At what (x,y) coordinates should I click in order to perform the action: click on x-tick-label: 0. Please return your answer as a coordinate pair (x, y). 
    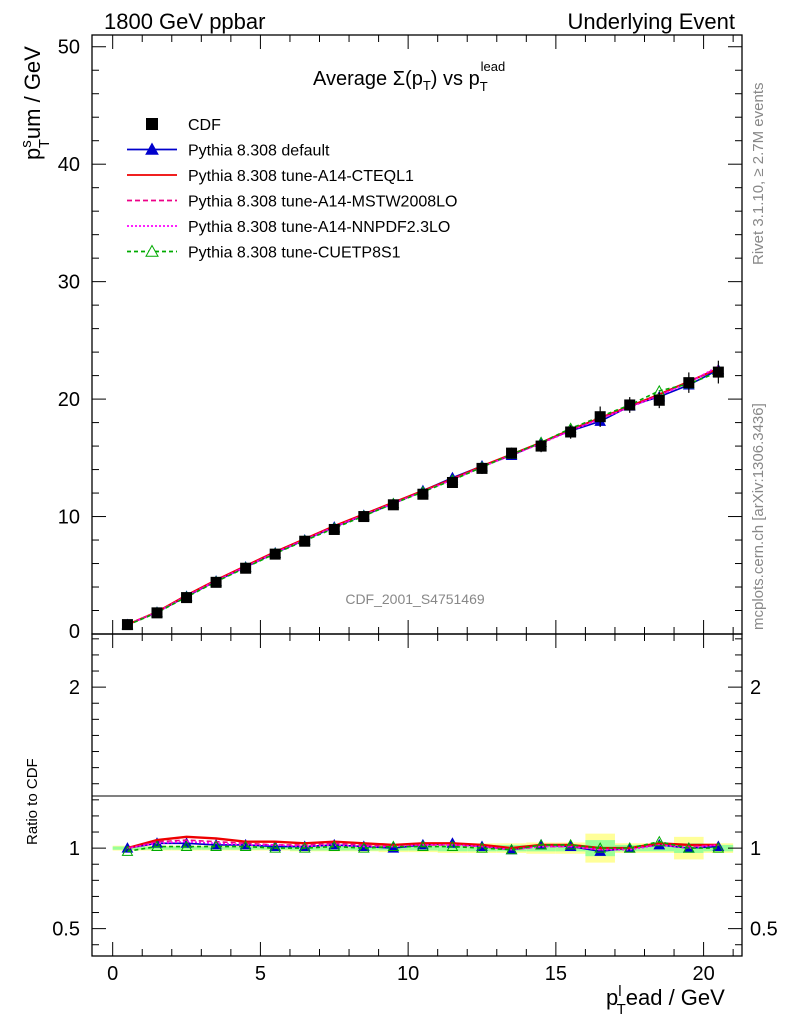
    Looking at the image, I should click on (112, 974).